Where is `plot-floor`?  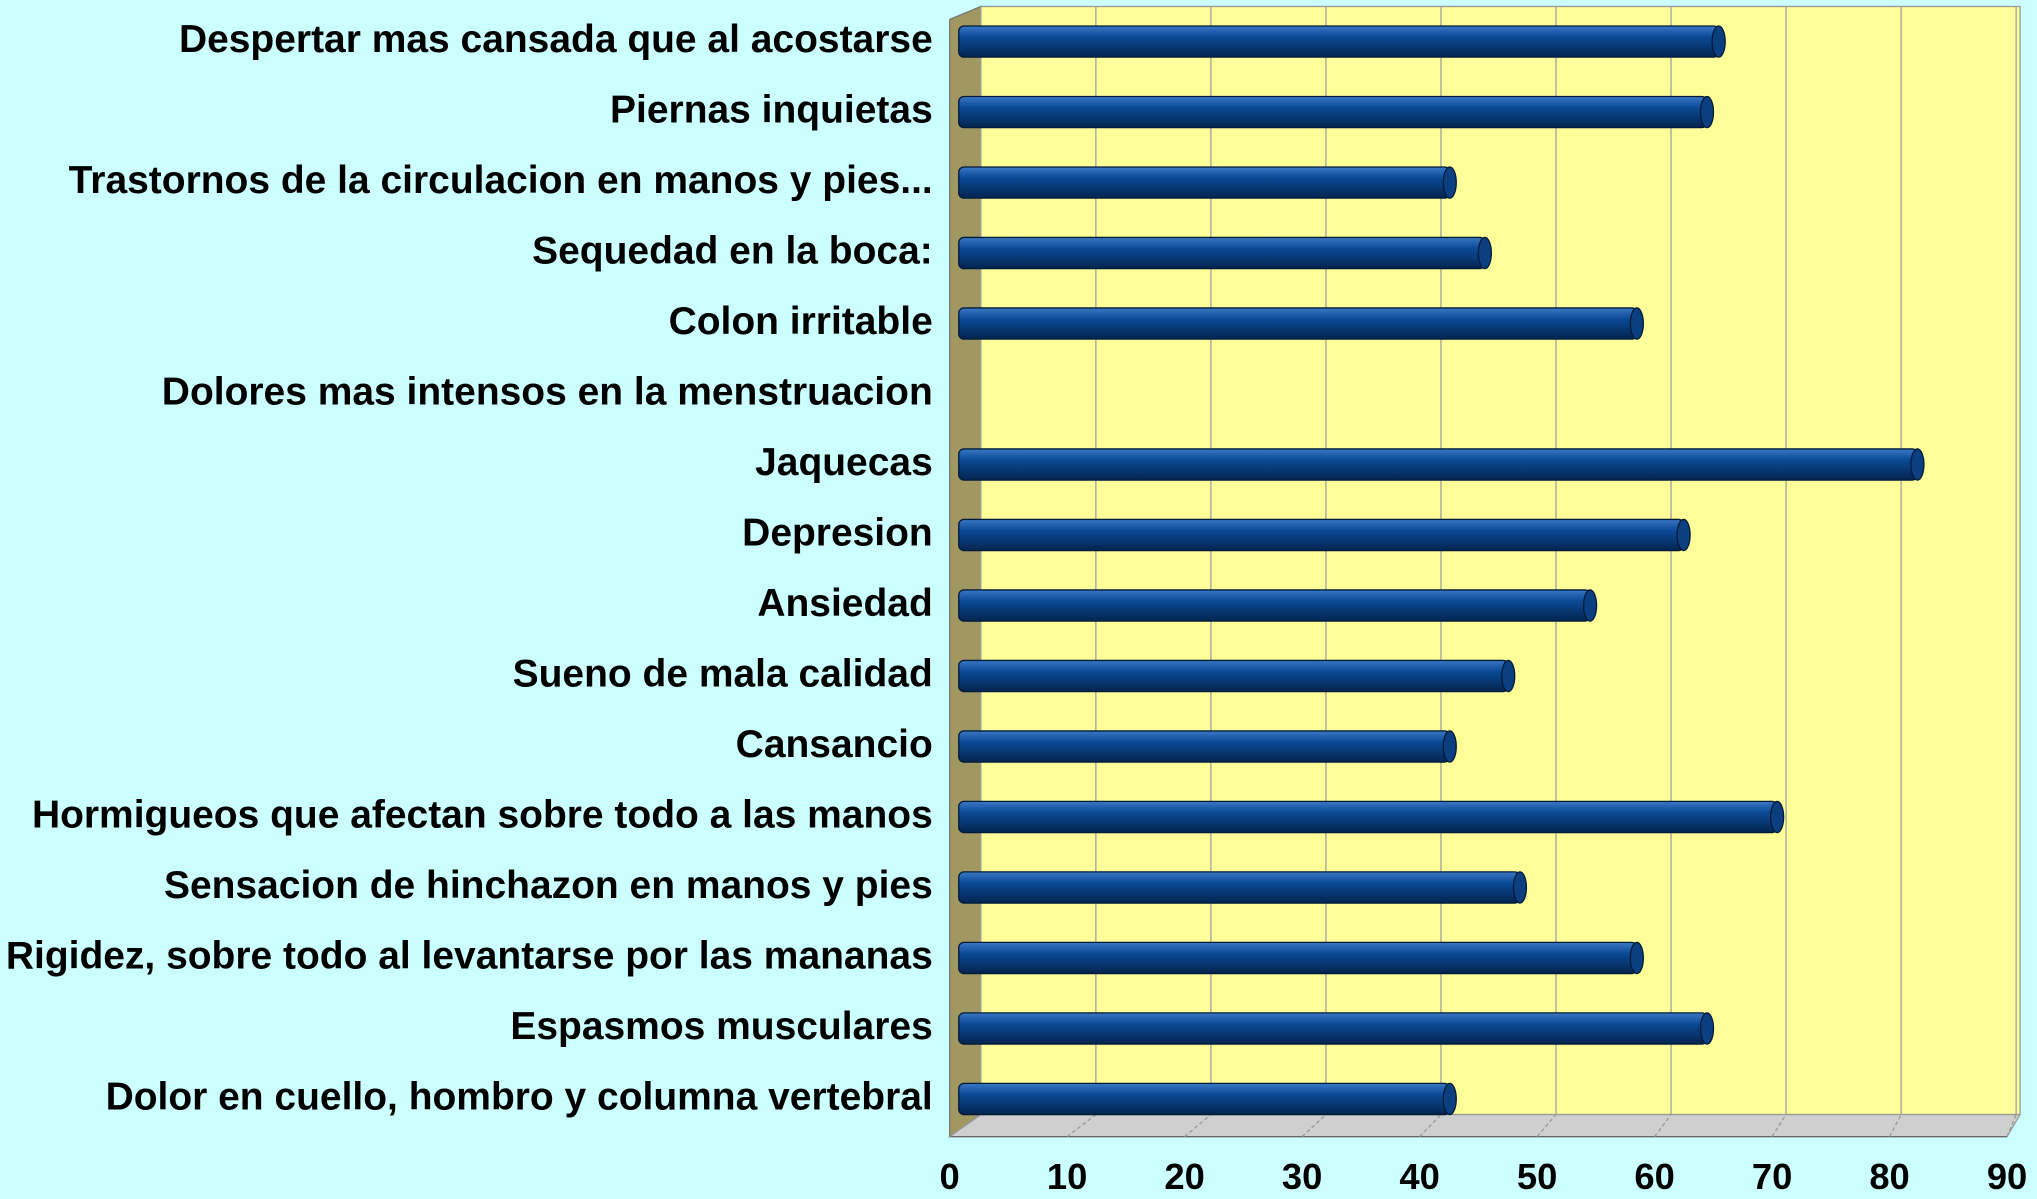
plot-floor is located at coordinates (1484, 1125).